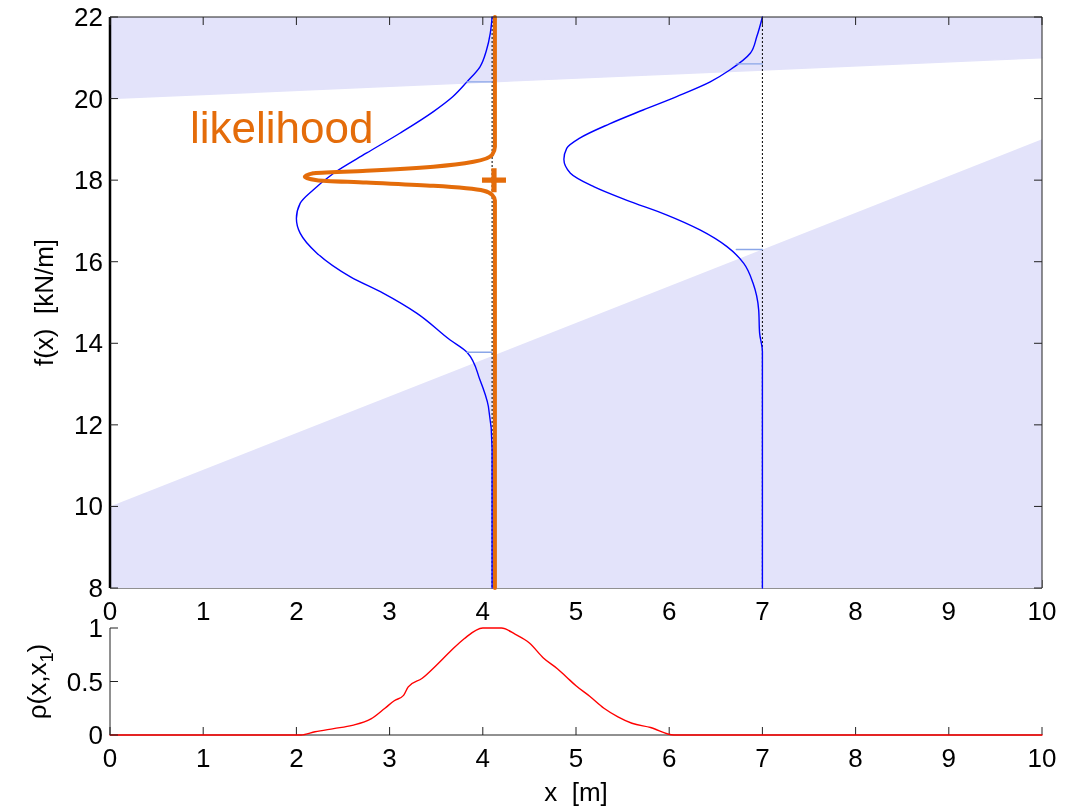 The height and width of the screenshot is (808, 1069). I want to click on y-tick-label: 22, so click(88, 17).